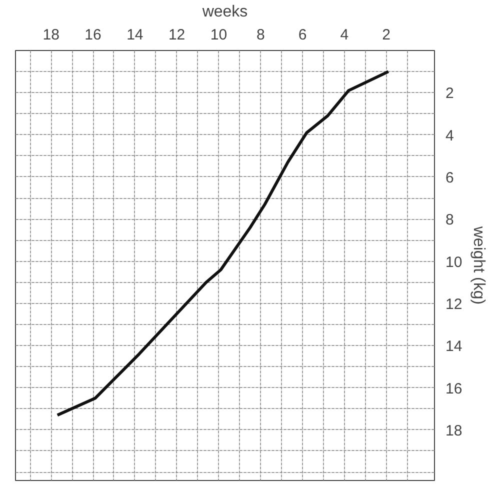 This screenshot has width=498, height=493. What do you see at coordinates (344, 35) in the screenshot?
I see `x-tick-label: 4` at bounding box center [344, 35].